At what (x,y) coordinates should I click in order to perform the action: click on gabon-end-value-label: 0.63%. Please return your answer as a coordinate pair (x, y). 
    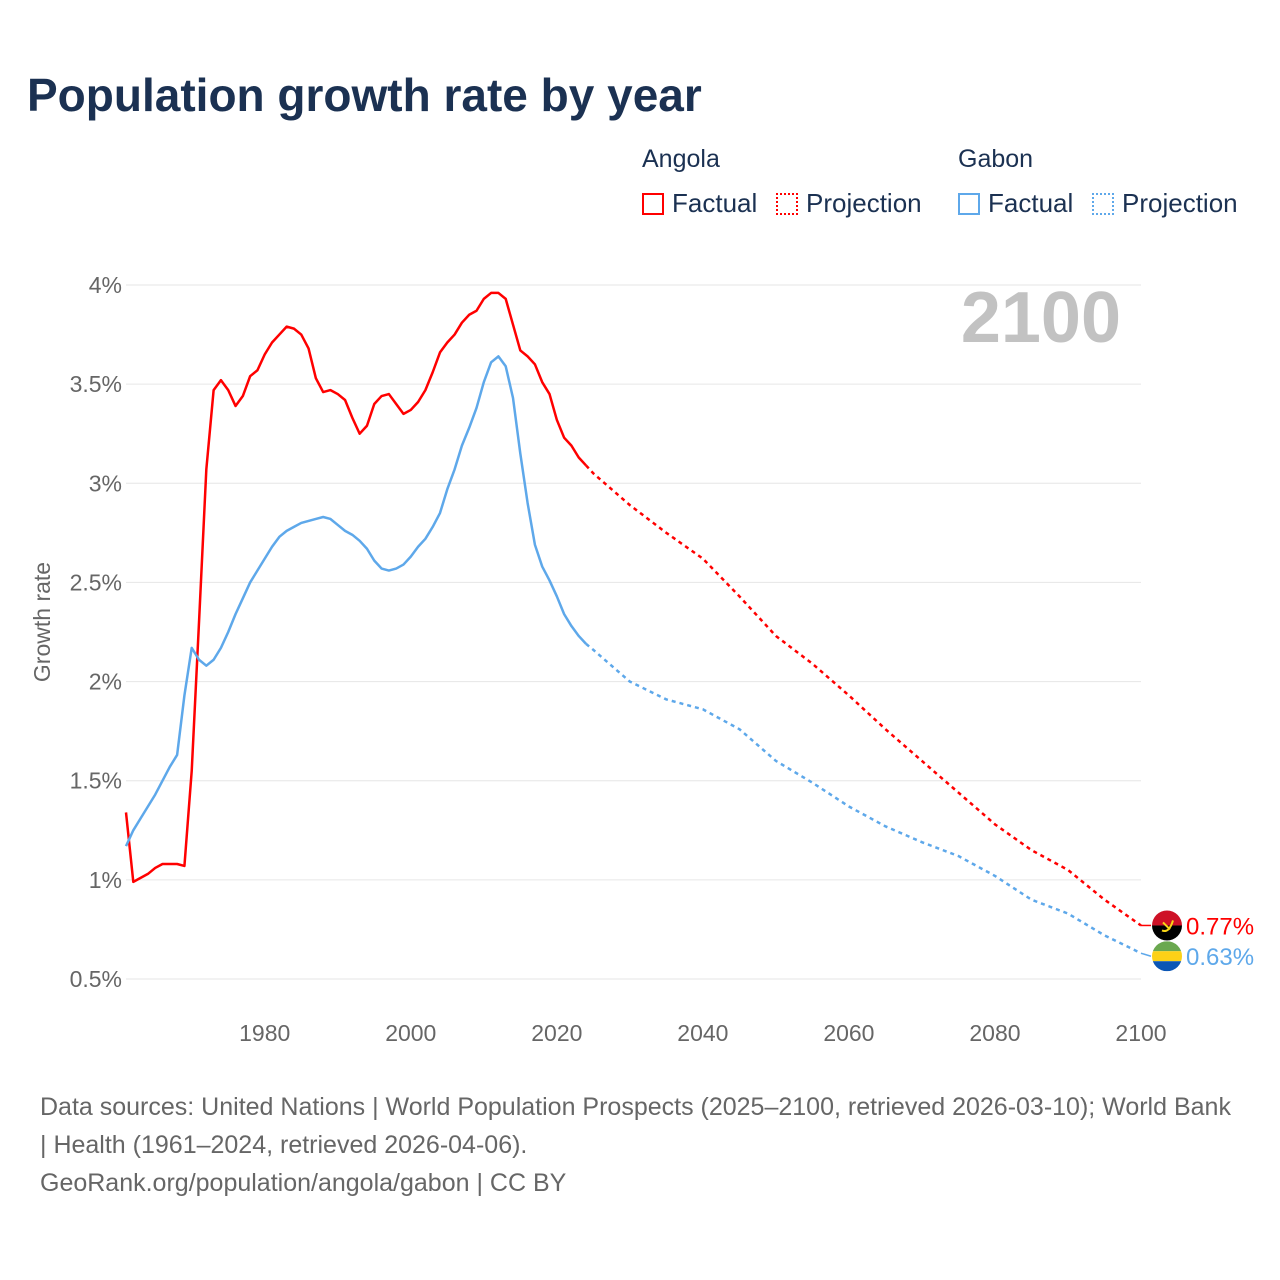
    Looking at the image, I should click on (1220, 957).